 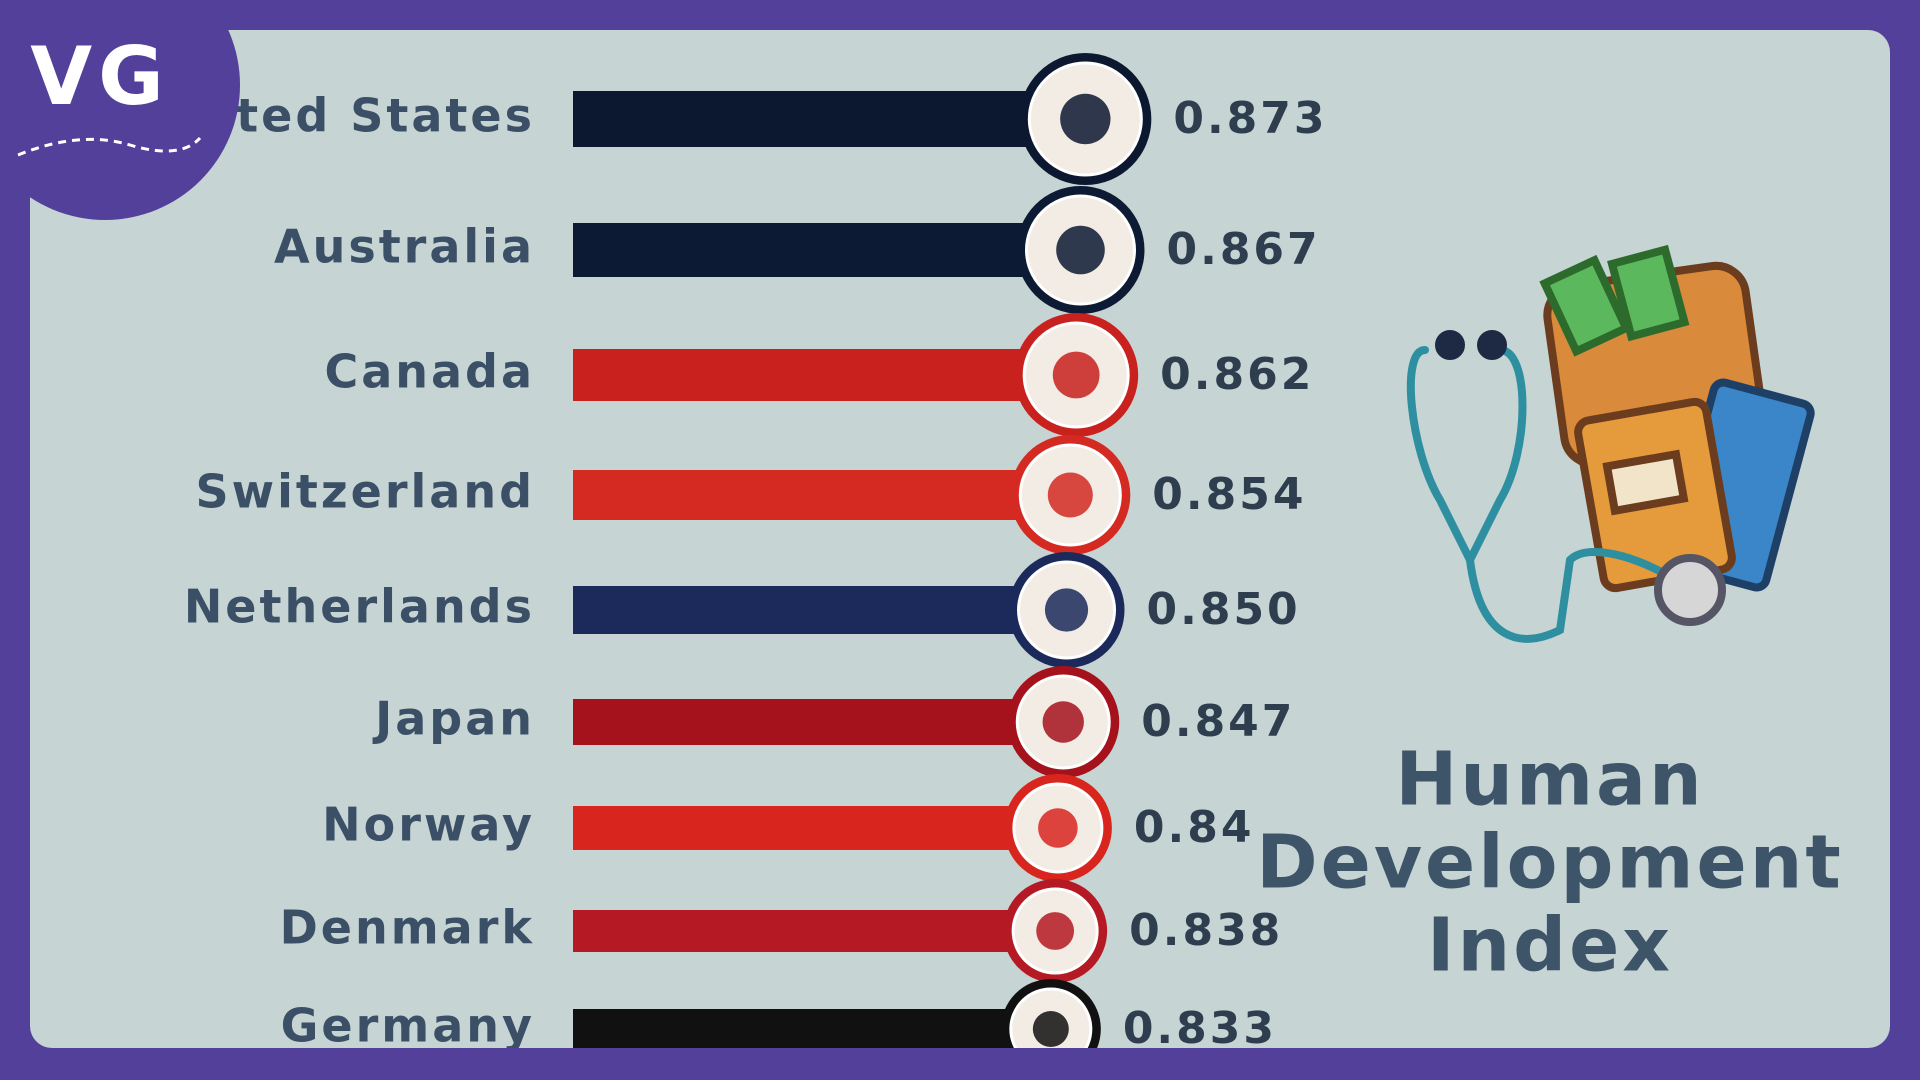 What do you see at coordinates (453, 719) in the screenshot?
I see `category-label: Japan` at bounding box center [453, 719].